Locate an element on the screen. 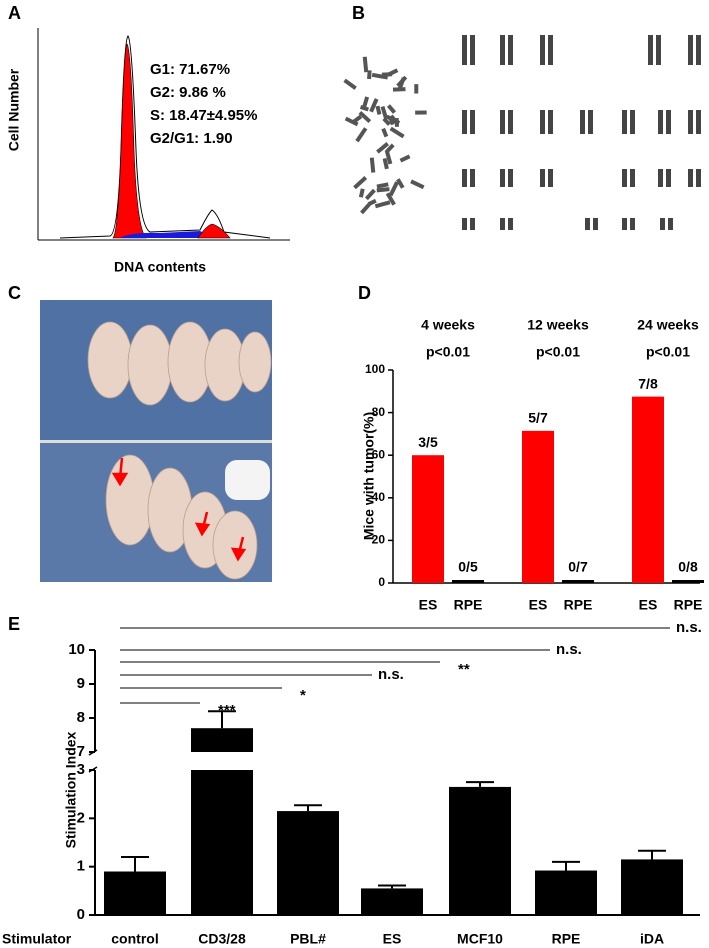  x-axis-label: DNA contents is located at coordinates (160, 267).